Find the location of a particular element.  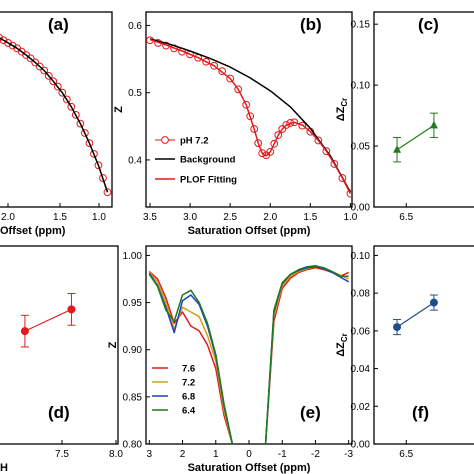

x-tick-label: -3 is located at coordinates (348, 454).